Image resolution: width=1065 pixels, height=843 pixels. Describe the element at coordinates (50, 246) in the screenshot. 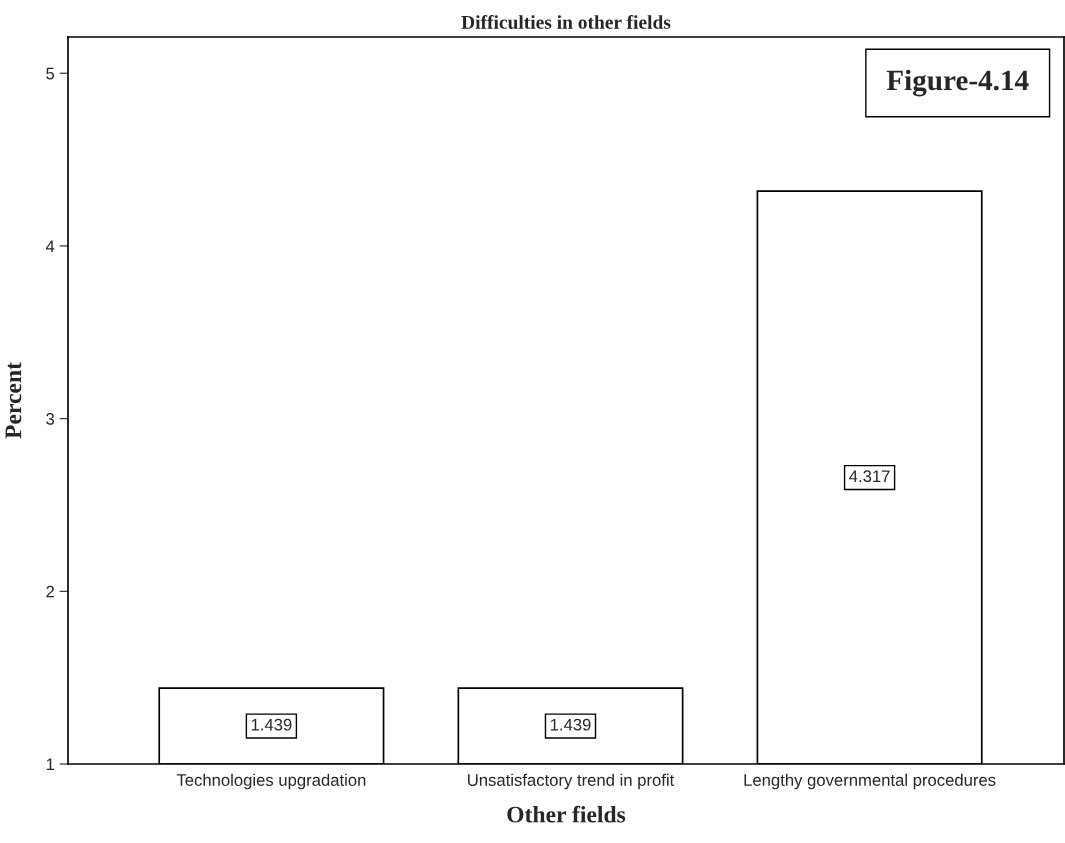

I see `y-tick-label: 4` at that location.